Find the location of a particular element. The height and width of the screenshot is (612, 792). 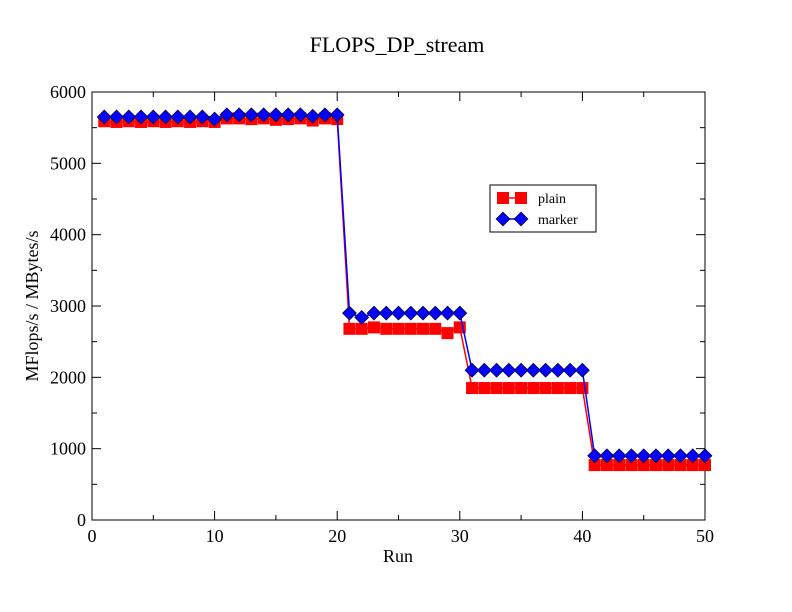

y-tick-label: 0 is located at coordinates (81, 520).